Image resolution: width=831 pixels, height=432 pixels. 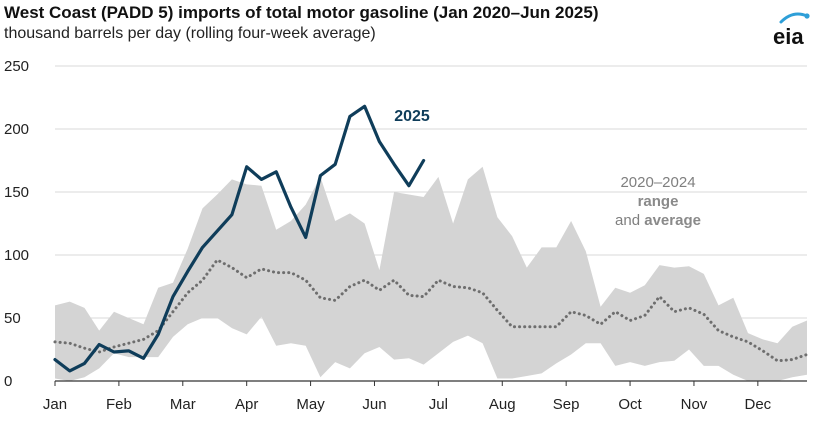 I want to click on x-tick-label: May, so click(x=310, y=404).